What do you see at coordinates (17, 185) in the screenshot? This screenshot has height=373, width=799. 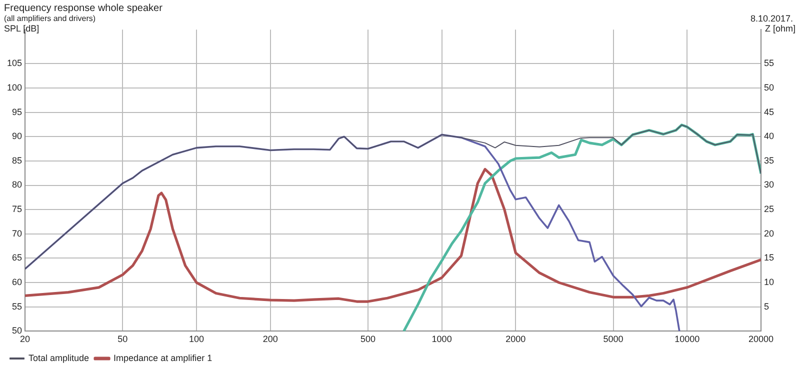 I see `y-tick-label: 80` at bounding box center [17, 185].